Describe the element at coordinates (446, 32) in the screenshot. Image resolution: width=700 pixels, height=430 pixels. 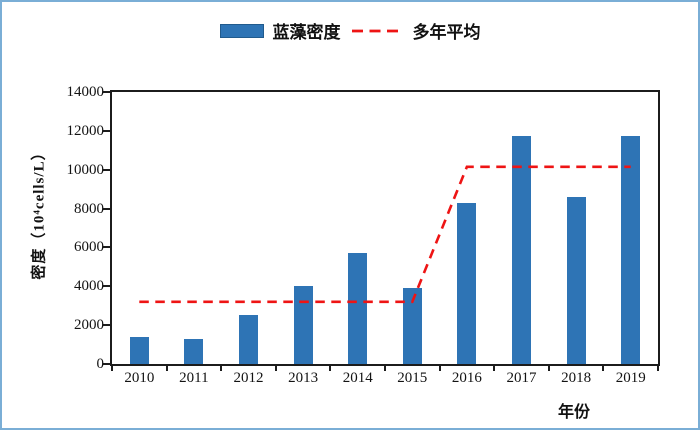
I see `line-series-label: 多年平均` at that location.